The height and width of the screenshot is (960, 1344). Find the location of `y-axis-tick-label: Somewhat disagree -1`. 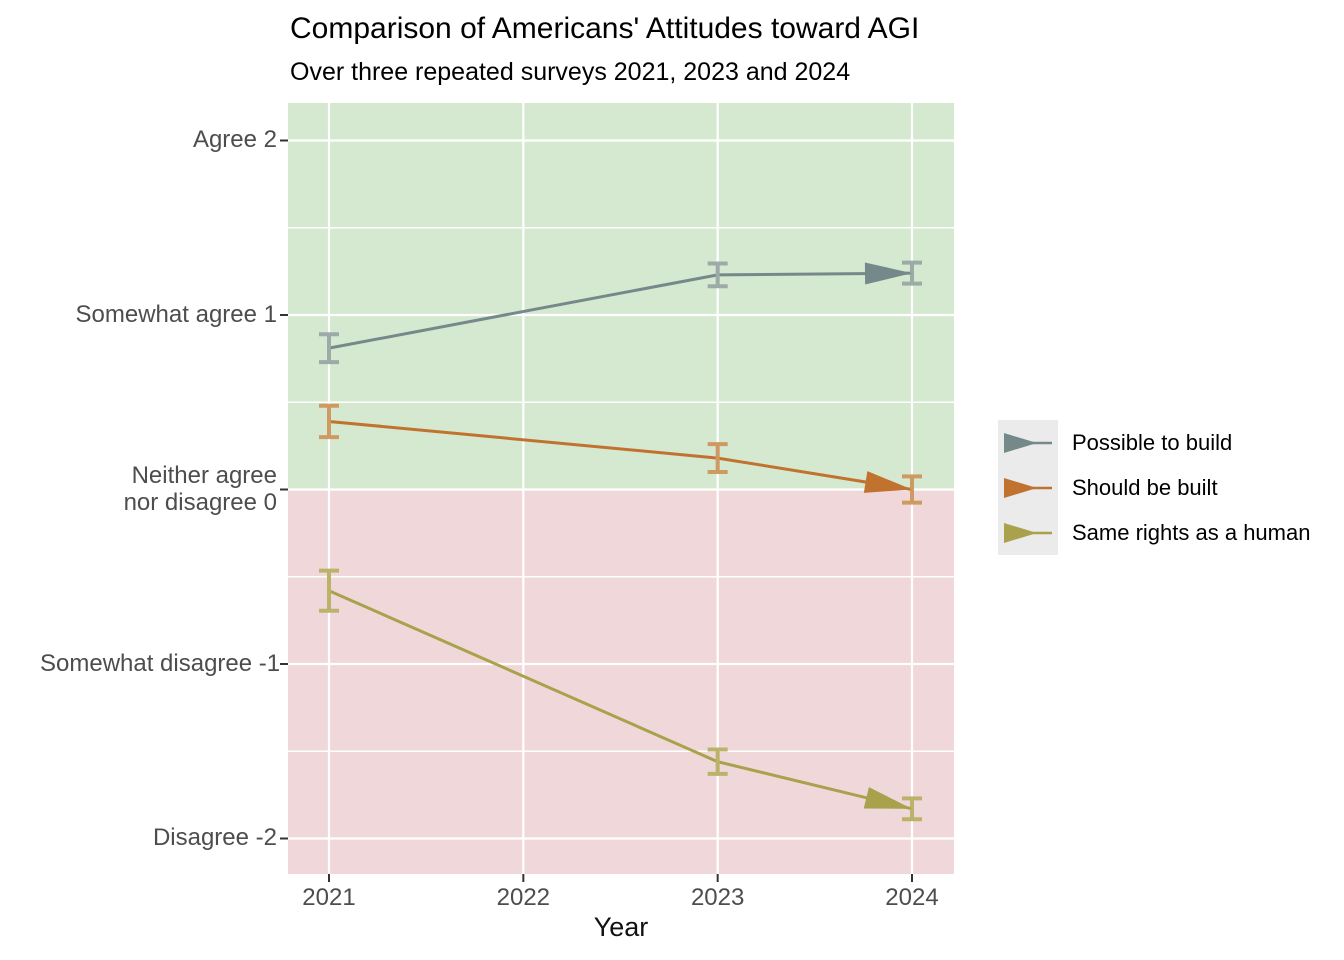

y-axis-tick-label: Somewhat disagree -1 is located at coordinates (160, 663).